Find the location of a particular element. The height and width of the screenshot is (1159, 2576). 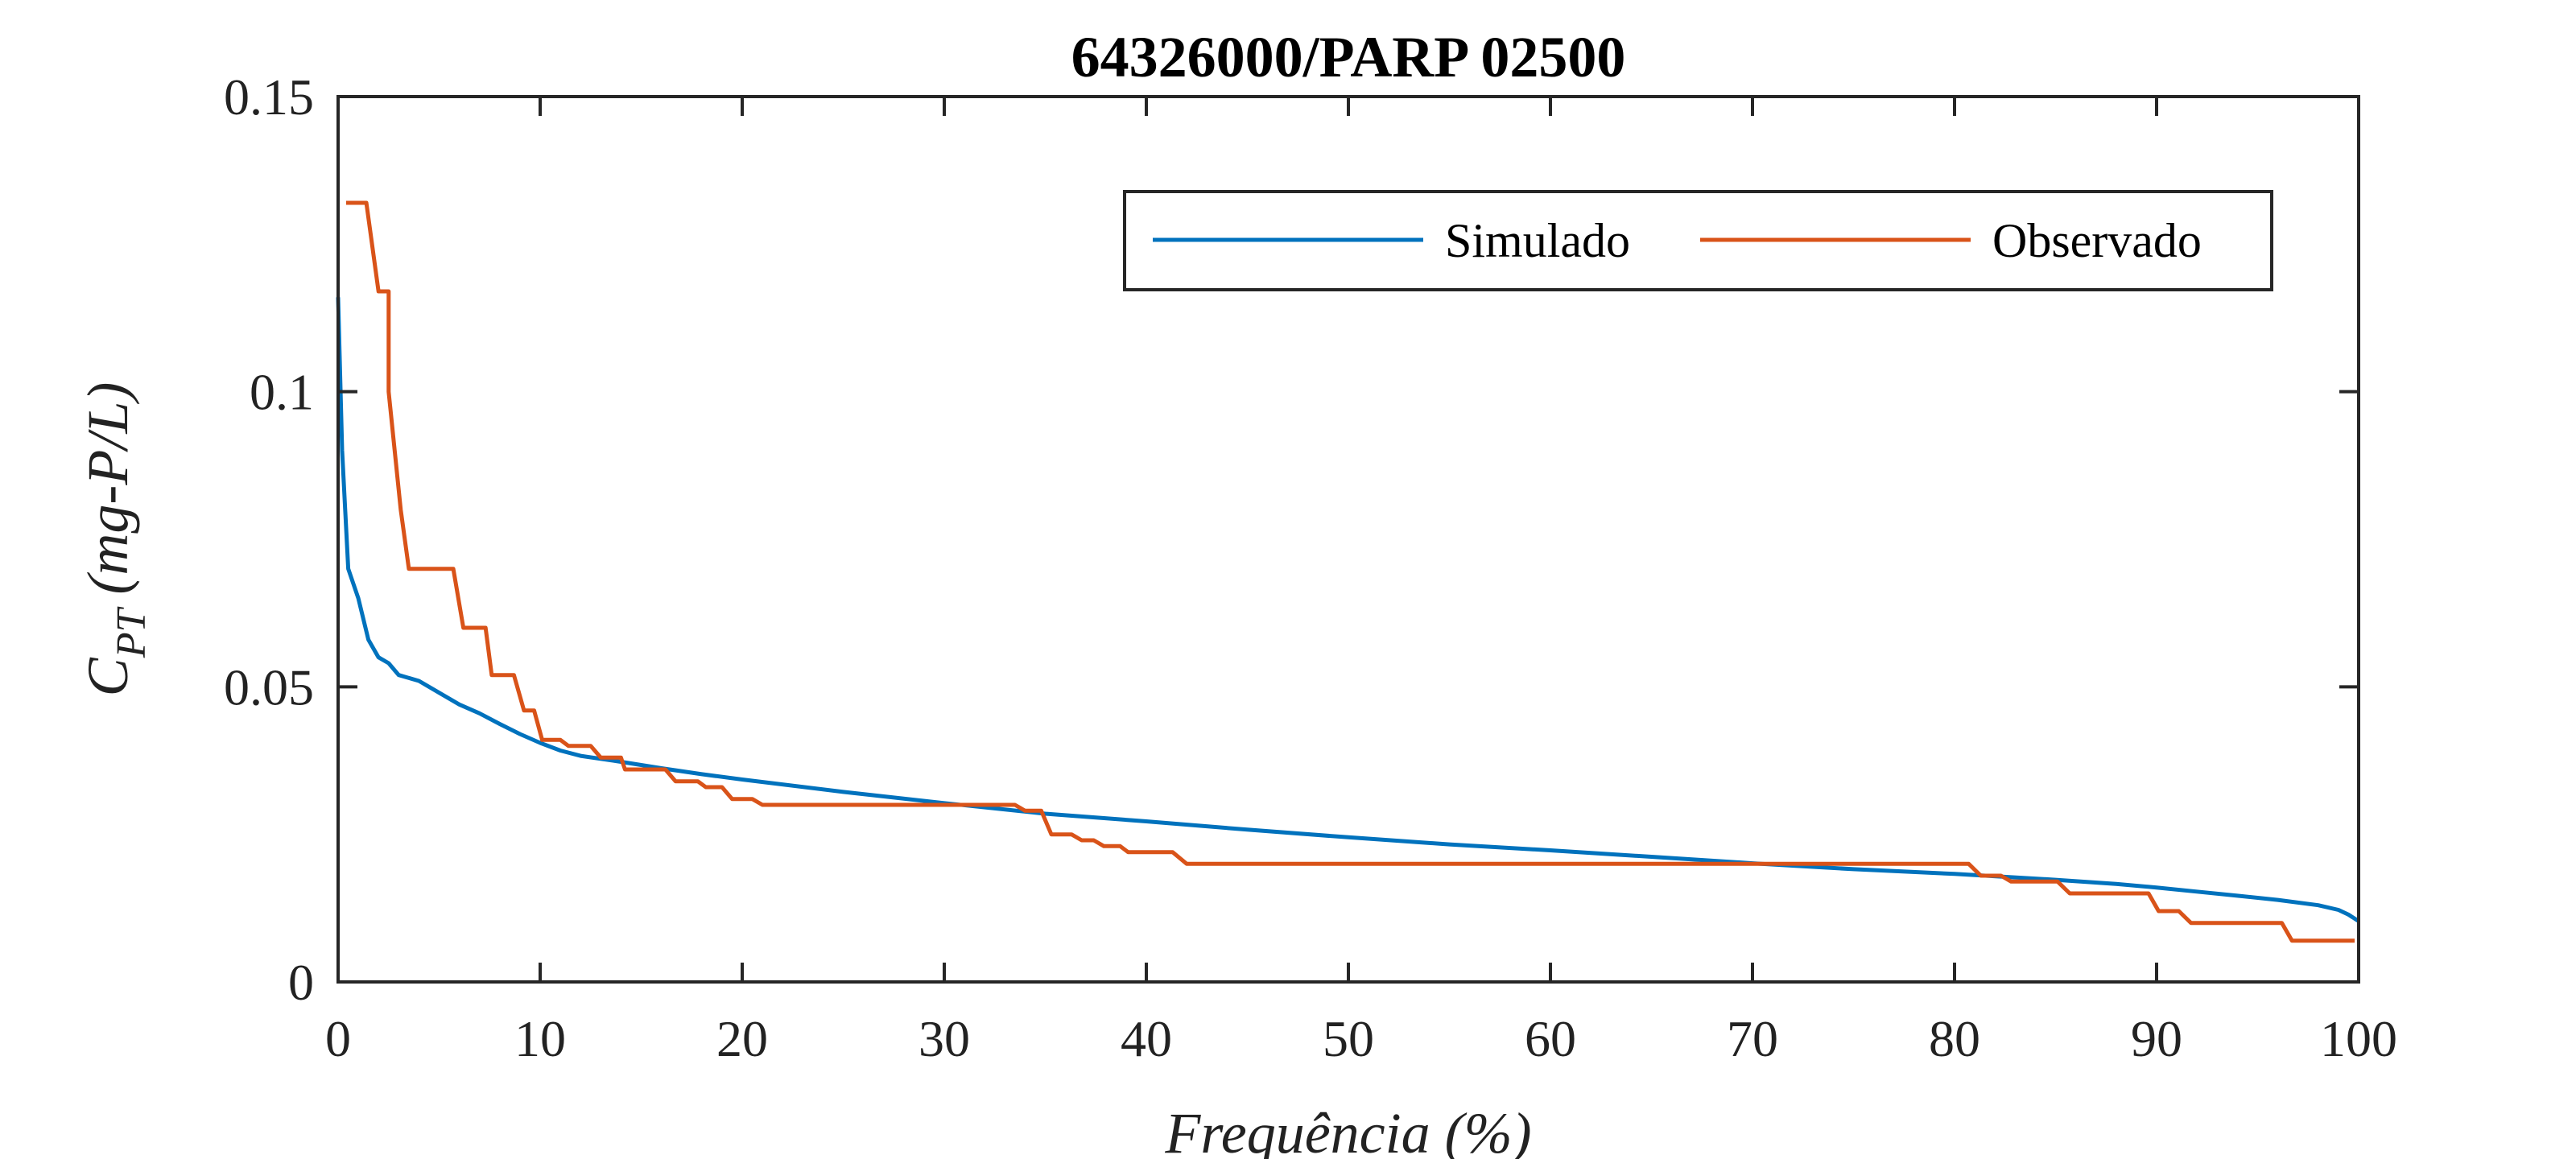

legend: Simulado Observado is located at coordinates (1698, 241).